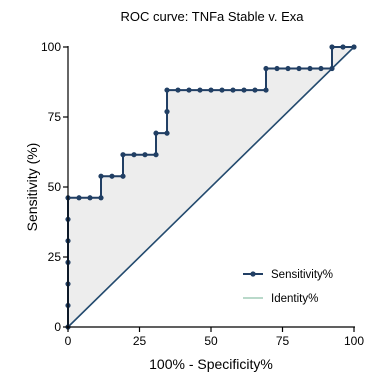 The image size is (367, 380). What do you see at coordinates (55, 117) in the screenshot?
I see `y-tick-label: 75` at bounding box center [55, 117].